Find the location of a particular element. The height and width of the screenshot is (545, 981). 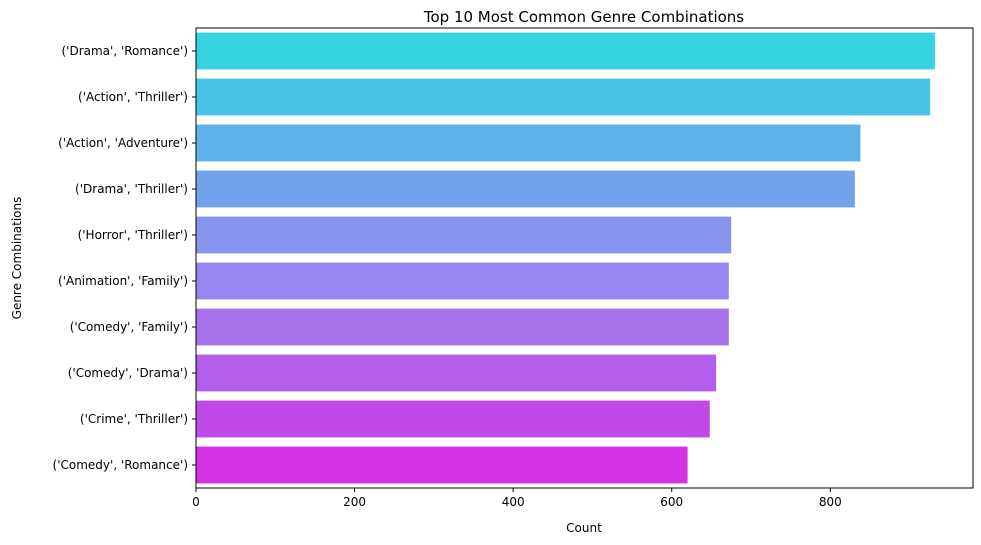

y-axis-label: Genre Combinations is located at coordinates (17, 258).